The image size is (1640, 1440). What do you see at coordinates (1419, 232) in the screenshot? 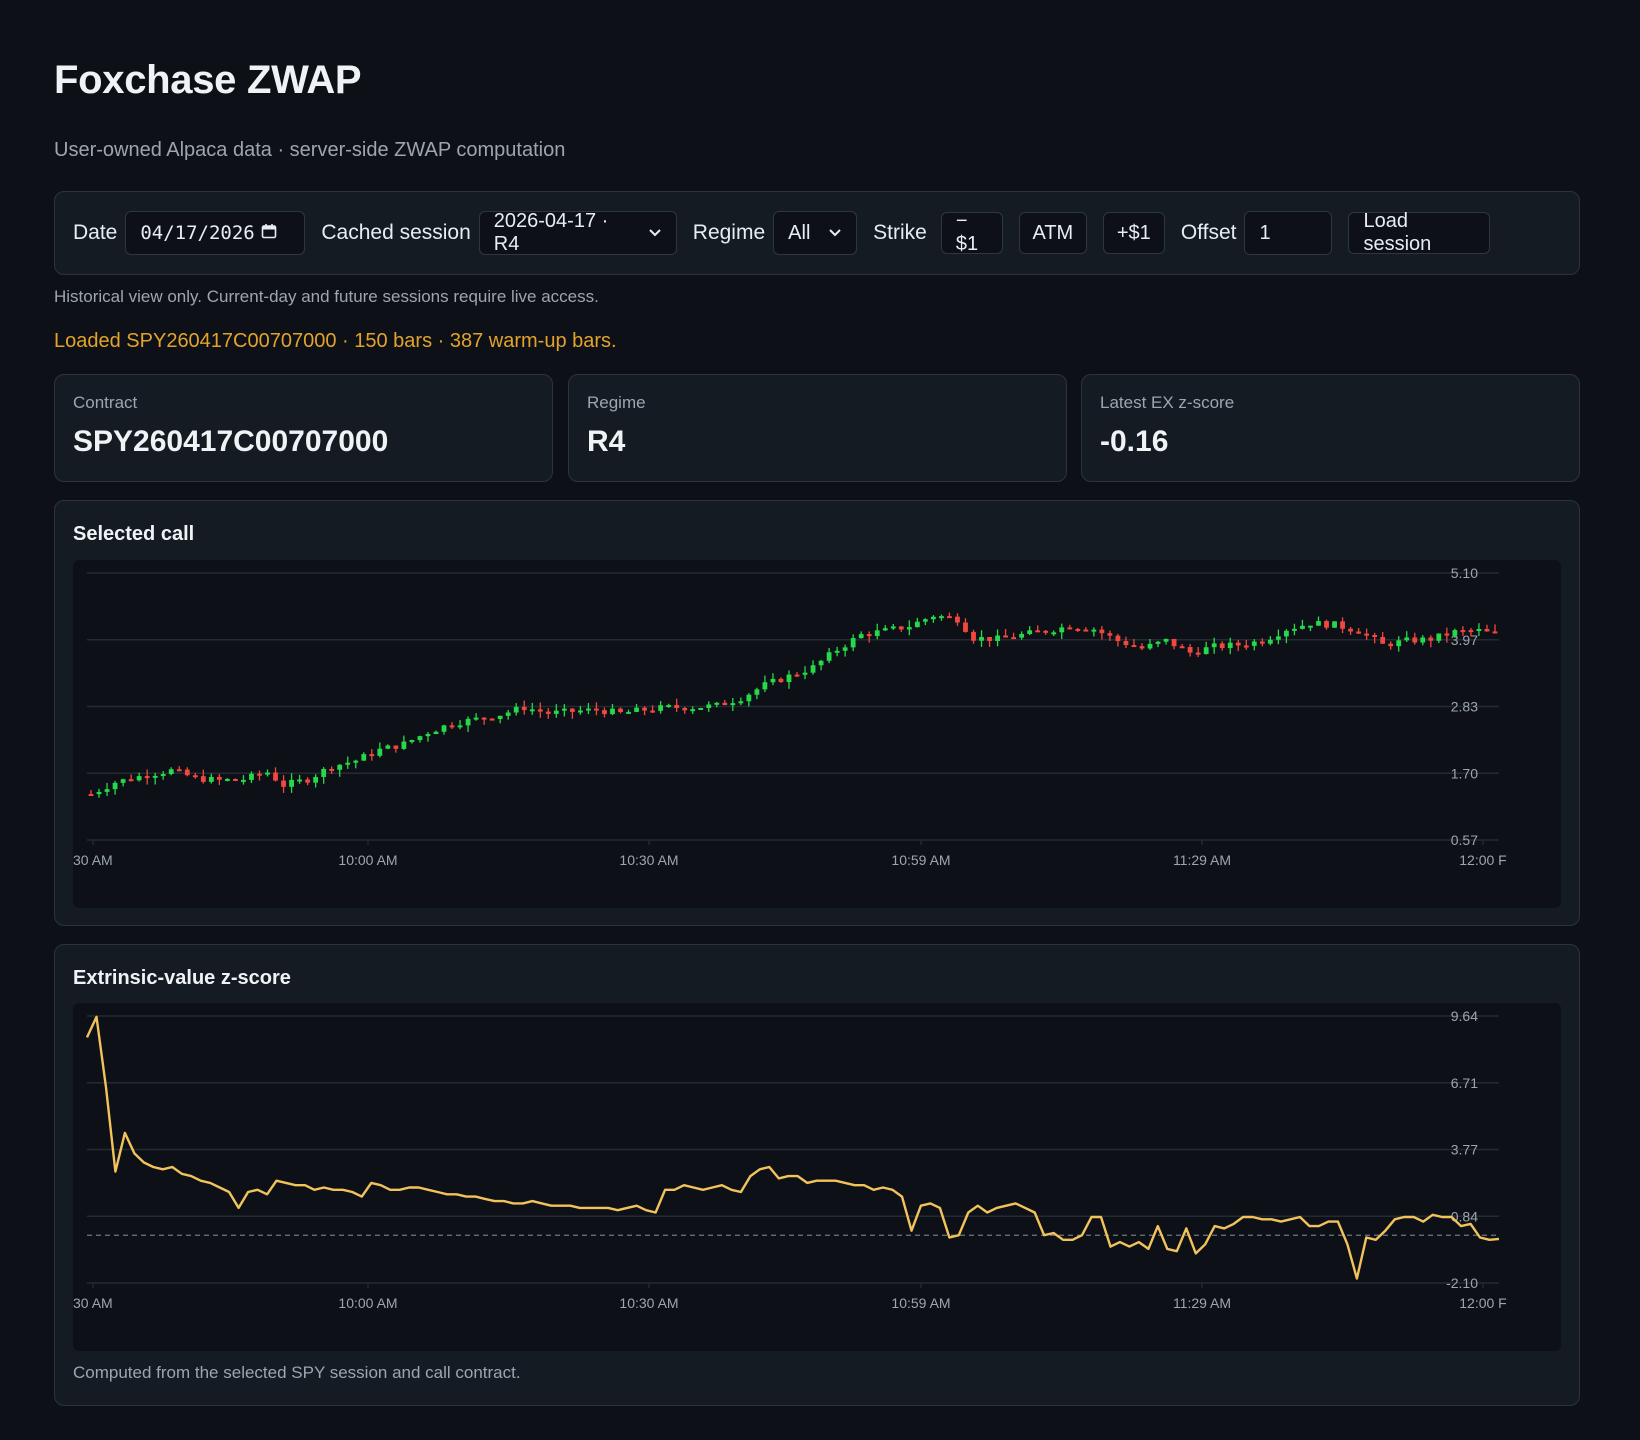
I see `load-session-button: Load session` at bounding box center [1419, 232].